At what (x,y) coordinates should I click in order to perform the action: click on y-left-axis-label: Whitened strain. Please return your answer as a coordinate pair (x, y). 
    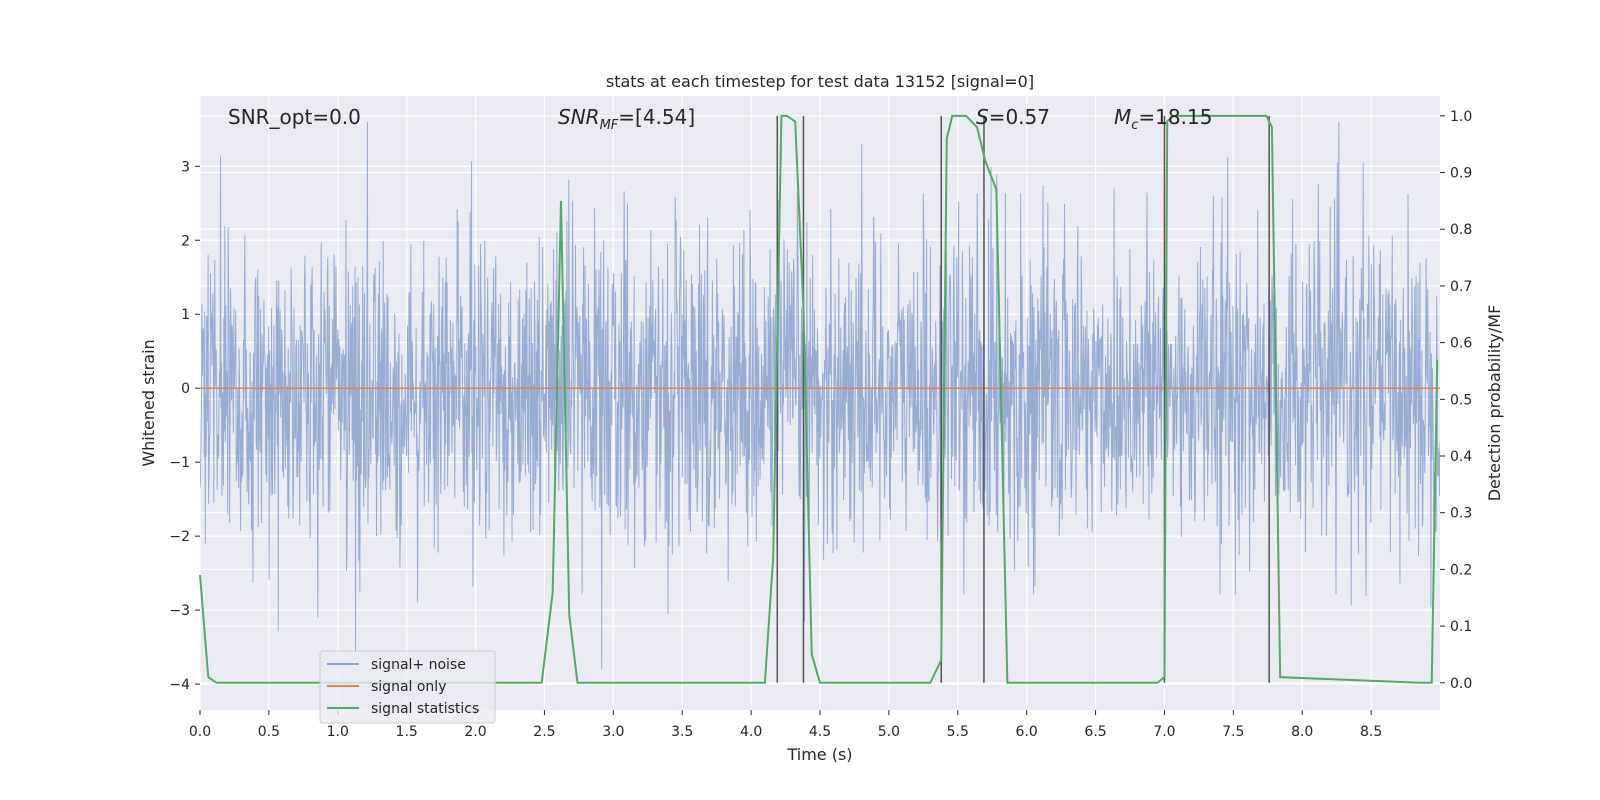
    Looking at the image, I should click on (148, 402).